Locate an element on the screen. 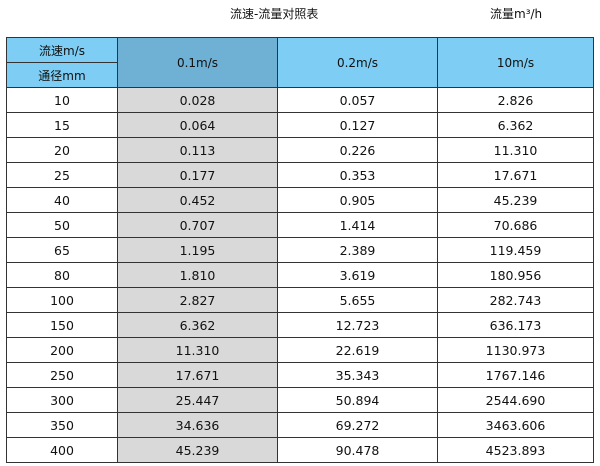 This screenshot has width=600, height=466. flow-cell: 1.195 is located at coordinates (197, 250).